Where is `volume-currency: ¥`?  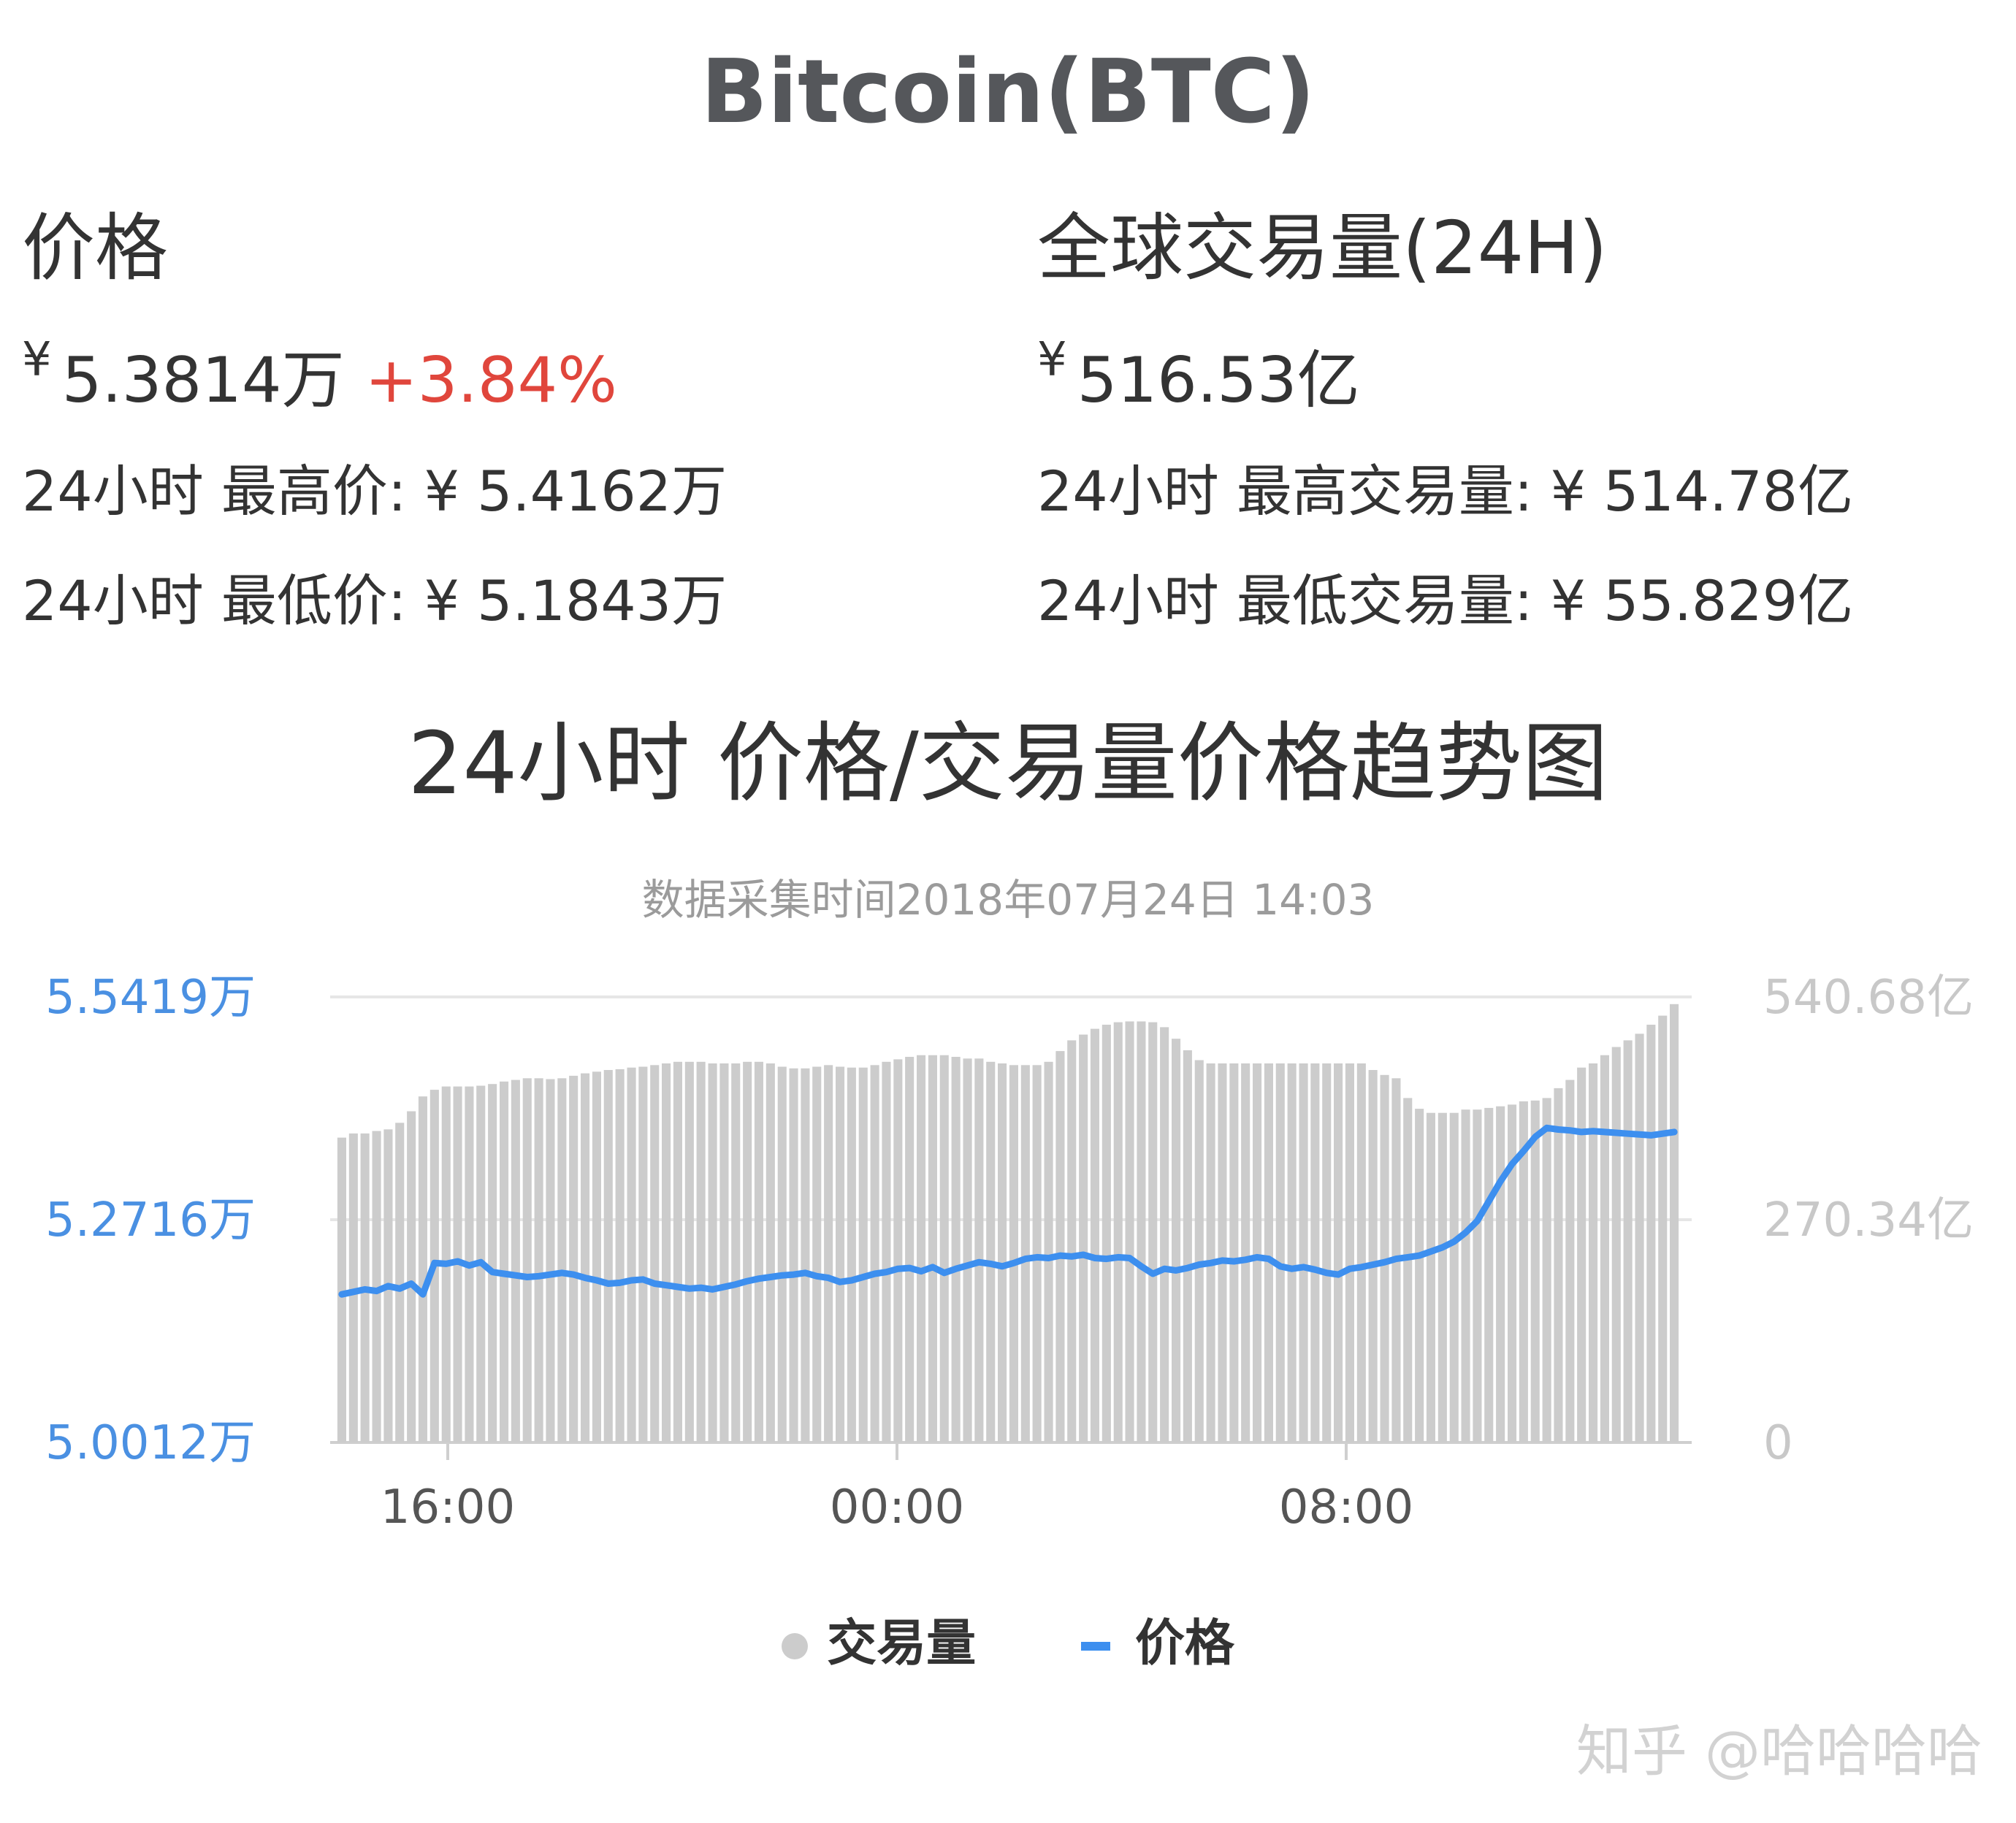
volume-currency: ¥ is located at coordinates (1052, 360).